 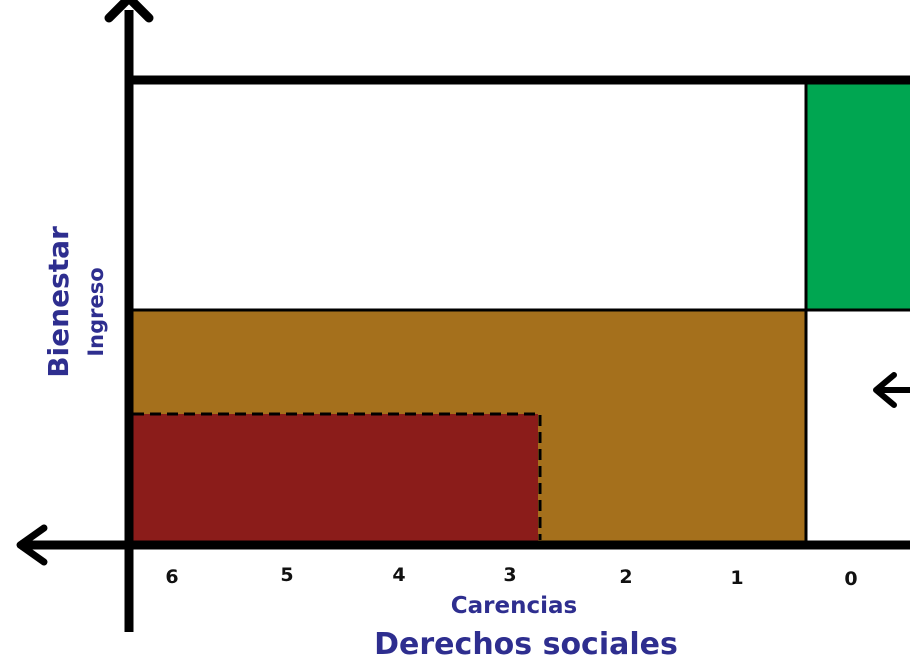 What do you see at coordinates (32, 545) in the screenshot?
I see `x-axis-left-arrow-icon` at bounding box center [32, 545].